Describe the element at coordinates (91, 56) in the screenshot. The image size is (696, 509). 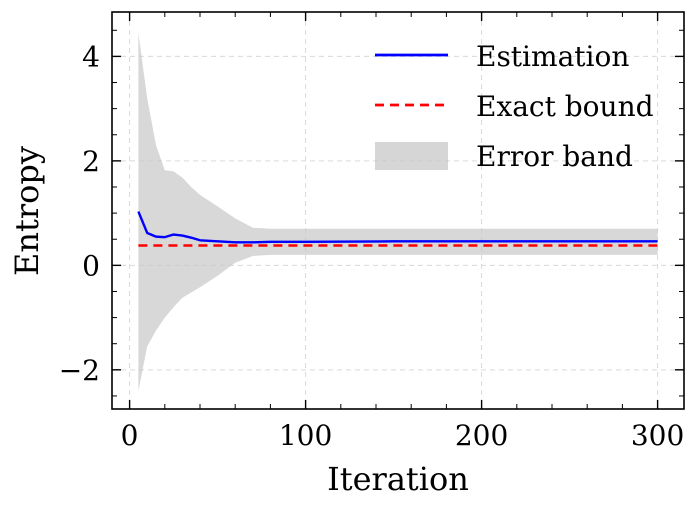
I see `y-tick-label-3: 4` at that location.